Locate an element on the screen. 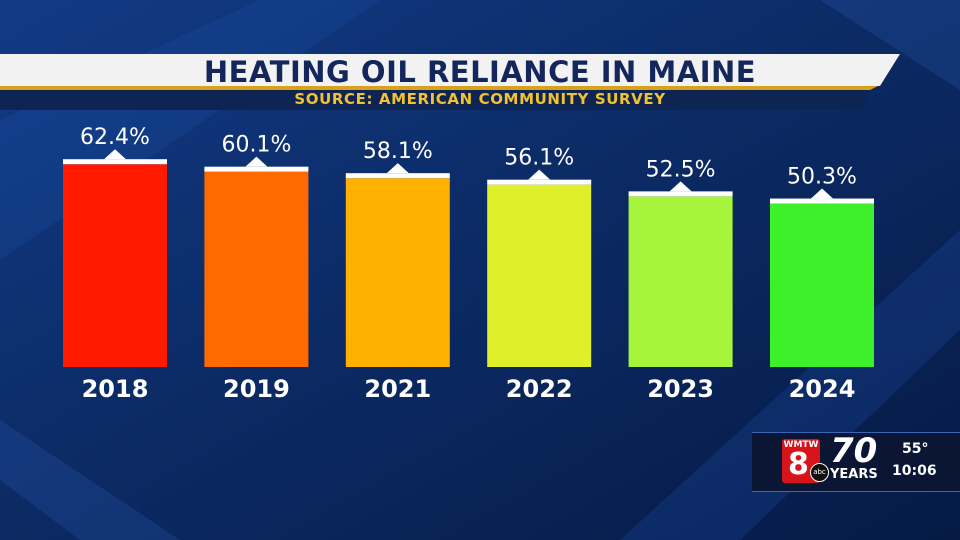 The height and width of the screenshot is (540, 960). bar-pointer-2023 is located at coordinates (680, 186).